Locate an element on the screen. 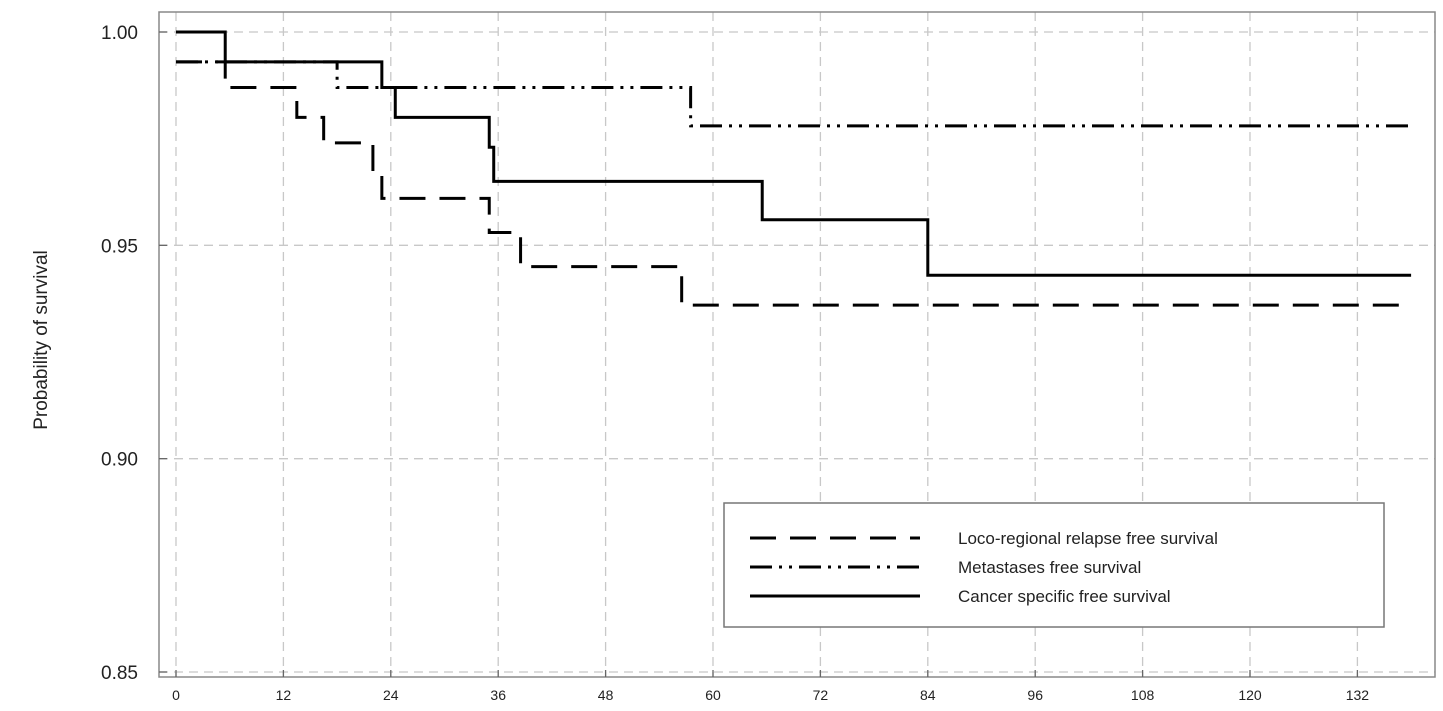  x-tick-label: 48 is located at coordinates (606, 695).